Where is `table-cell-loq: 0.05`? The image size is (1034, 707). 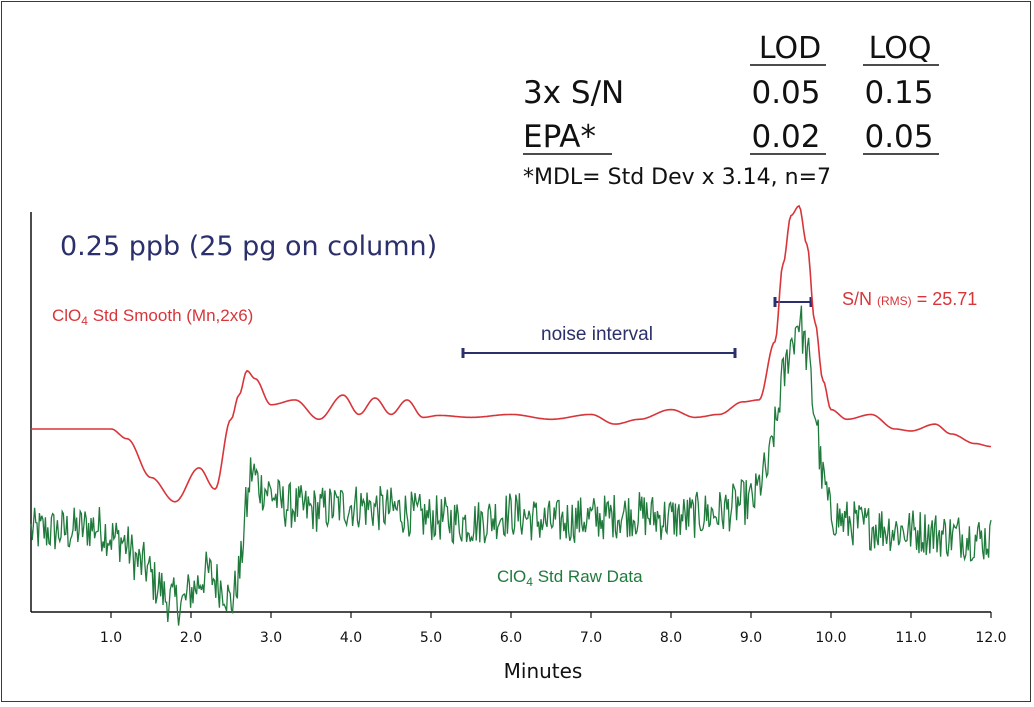 table-cell-loq: 0.05 is located at coordinates (898, 137).